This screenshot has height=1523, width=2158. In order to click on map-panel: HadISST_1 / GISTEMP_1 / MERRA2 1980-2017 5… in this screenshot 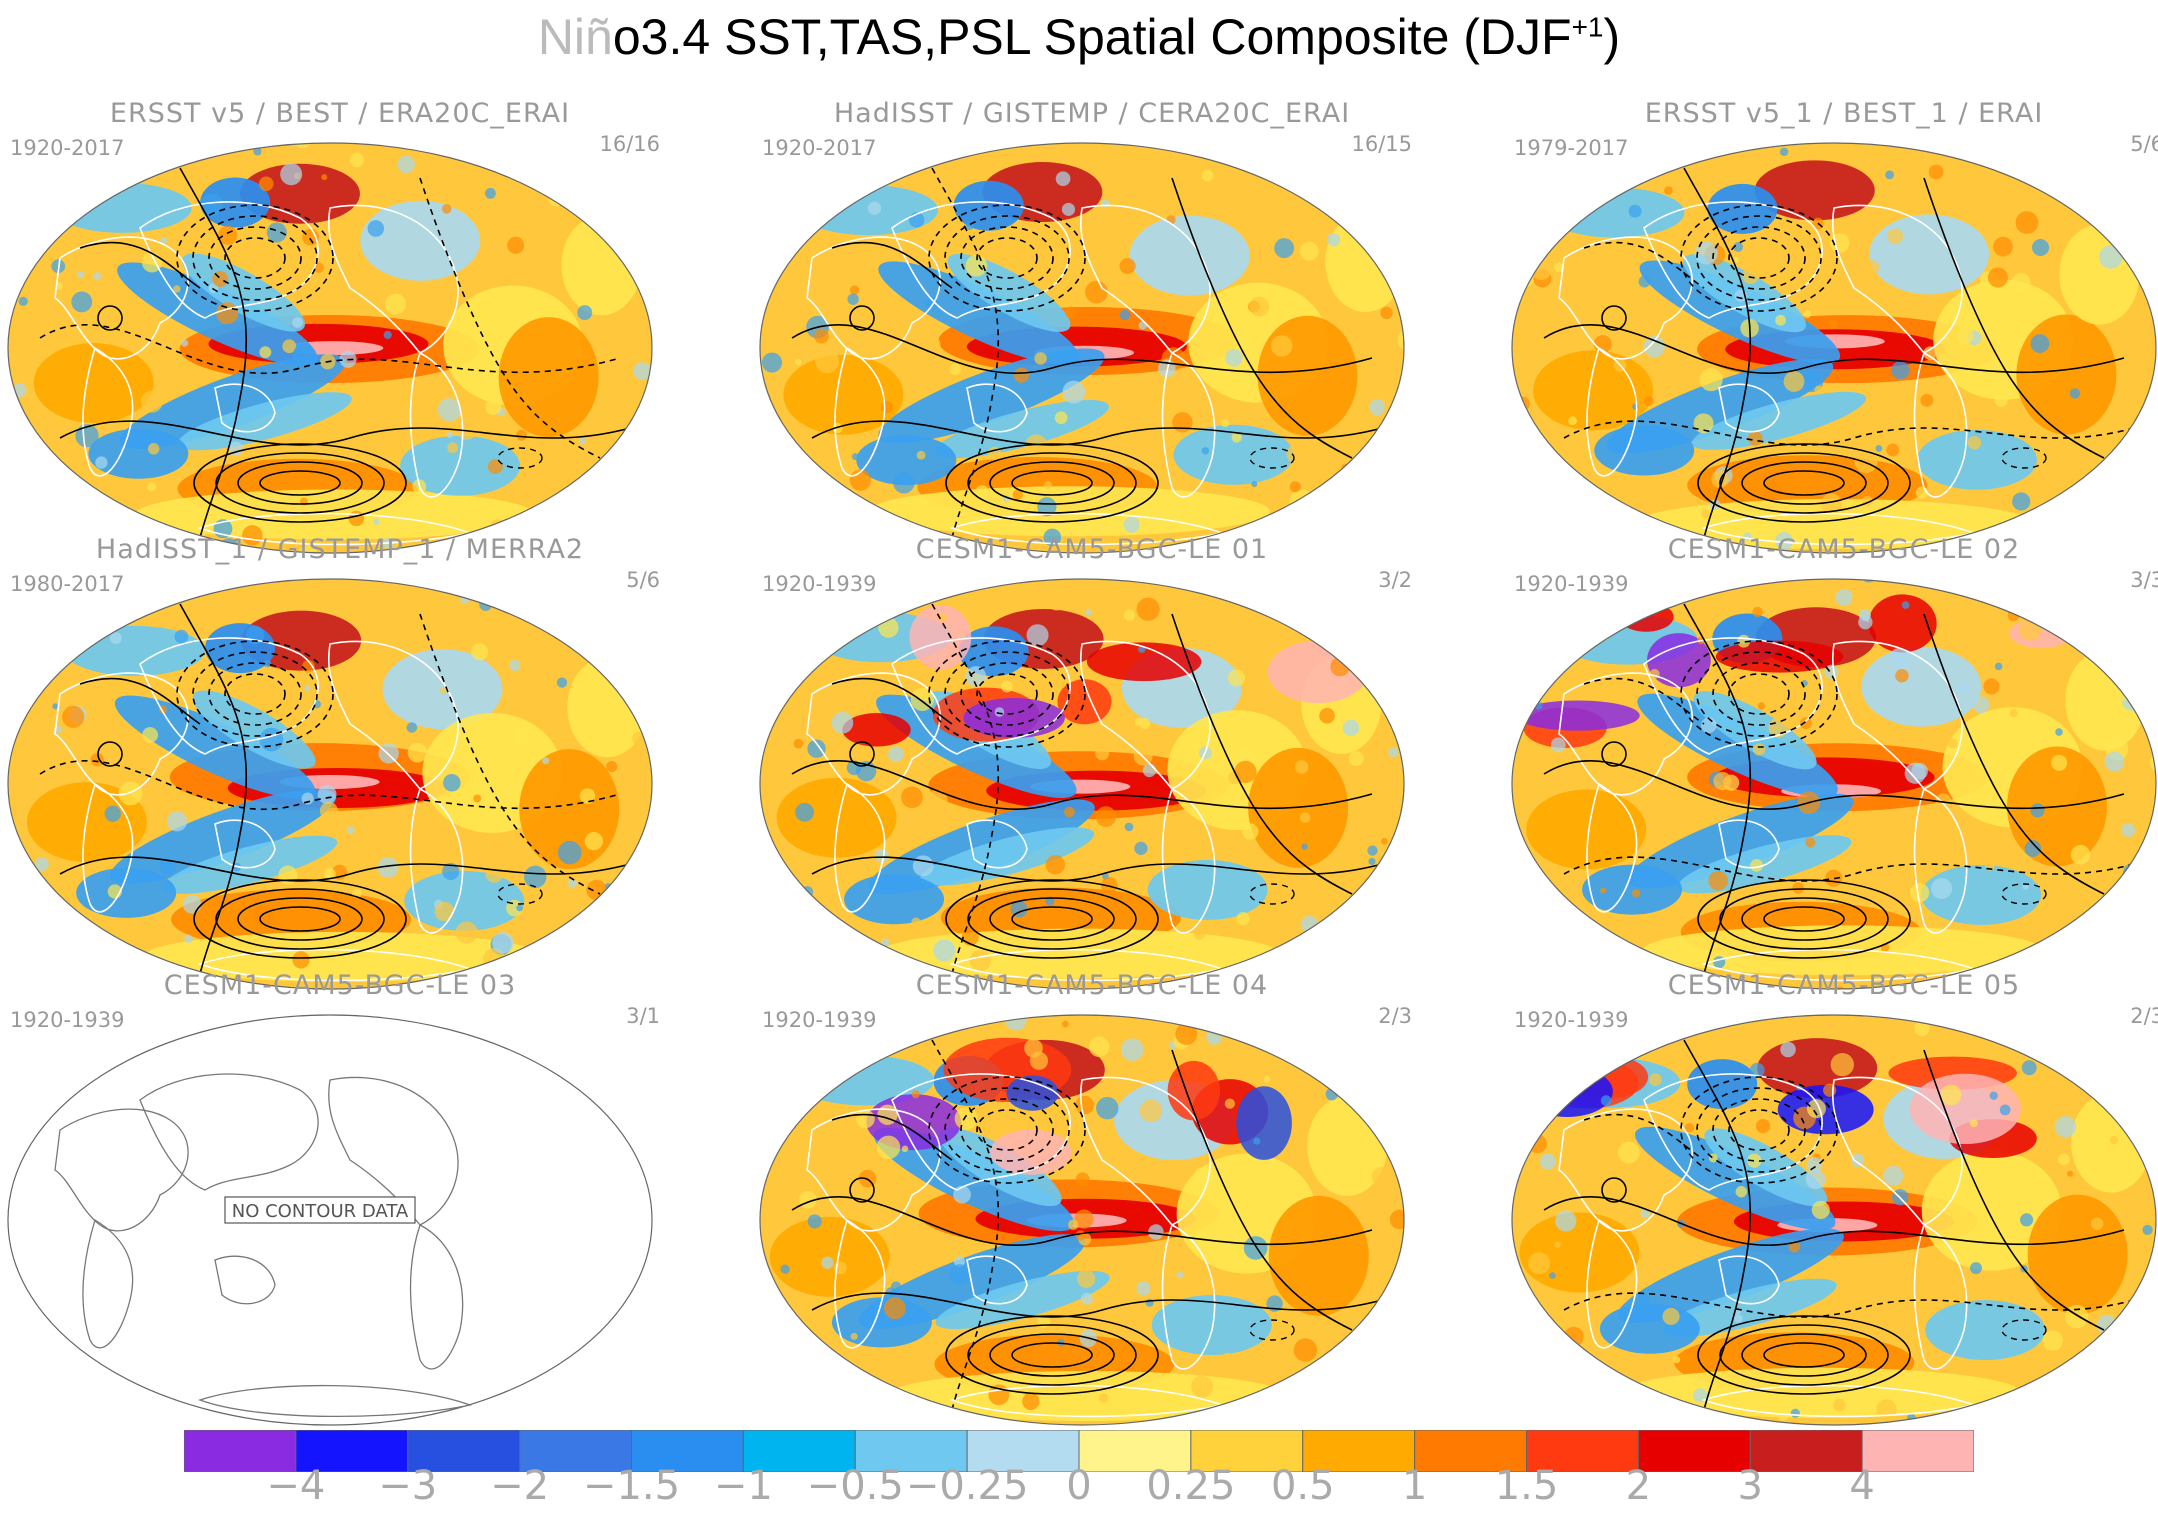, I will do `click(340, 764)`.